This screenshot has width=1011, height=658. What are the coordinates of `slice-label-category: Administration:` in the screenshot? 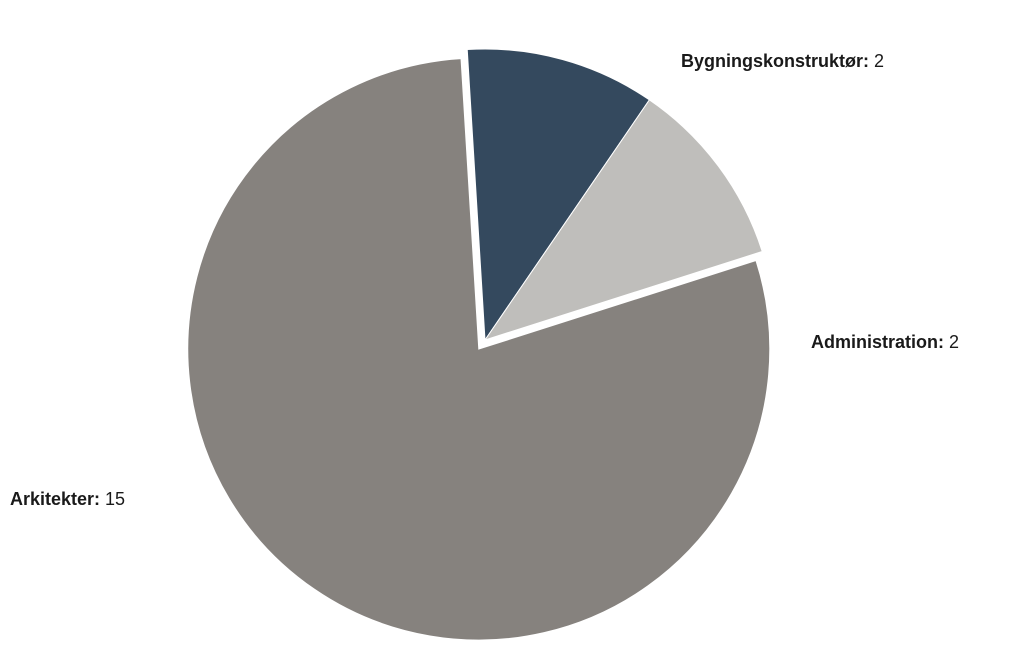 It's located at (877, 342).